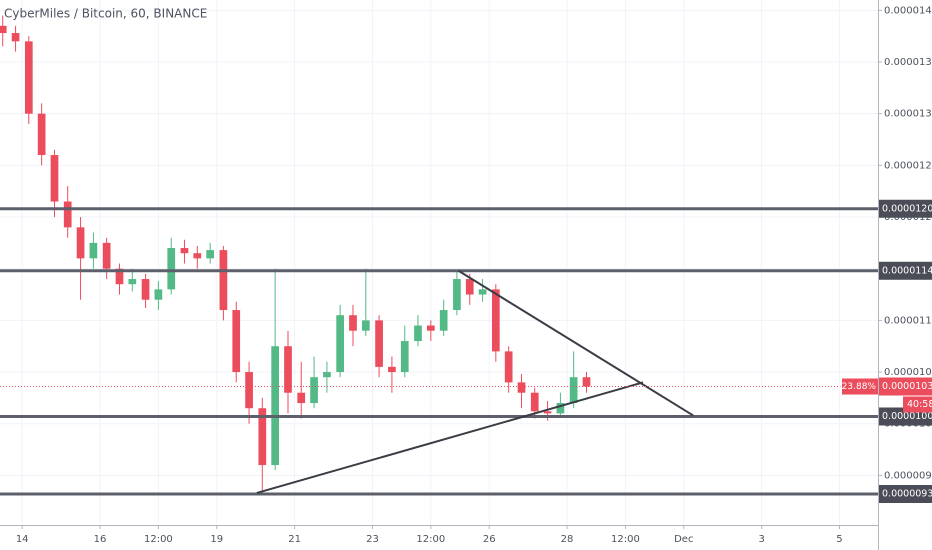 The width and height of the screenshot is (932, 550). I want to click on x-tick-label: Dec, so click(683, 539).